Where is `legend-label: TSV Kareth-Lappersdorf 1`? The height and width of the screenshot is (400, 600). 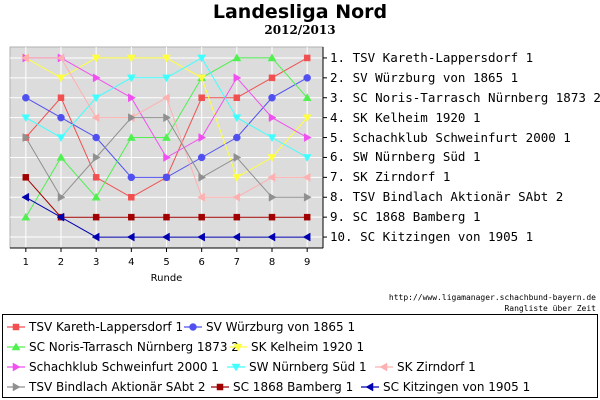
legend-label: TSV Kareth-Lappersdorf 1 is located at coordinates (106, 327).